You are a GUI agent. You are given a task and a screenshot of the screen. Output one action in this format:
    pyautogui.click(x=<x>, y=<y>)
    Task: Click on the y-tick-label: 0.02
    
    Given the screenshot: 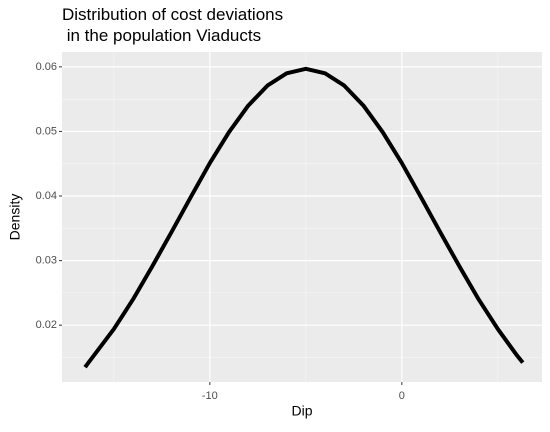 What is the action you would take?
    pyautogui.click(x=46, y=325)
    